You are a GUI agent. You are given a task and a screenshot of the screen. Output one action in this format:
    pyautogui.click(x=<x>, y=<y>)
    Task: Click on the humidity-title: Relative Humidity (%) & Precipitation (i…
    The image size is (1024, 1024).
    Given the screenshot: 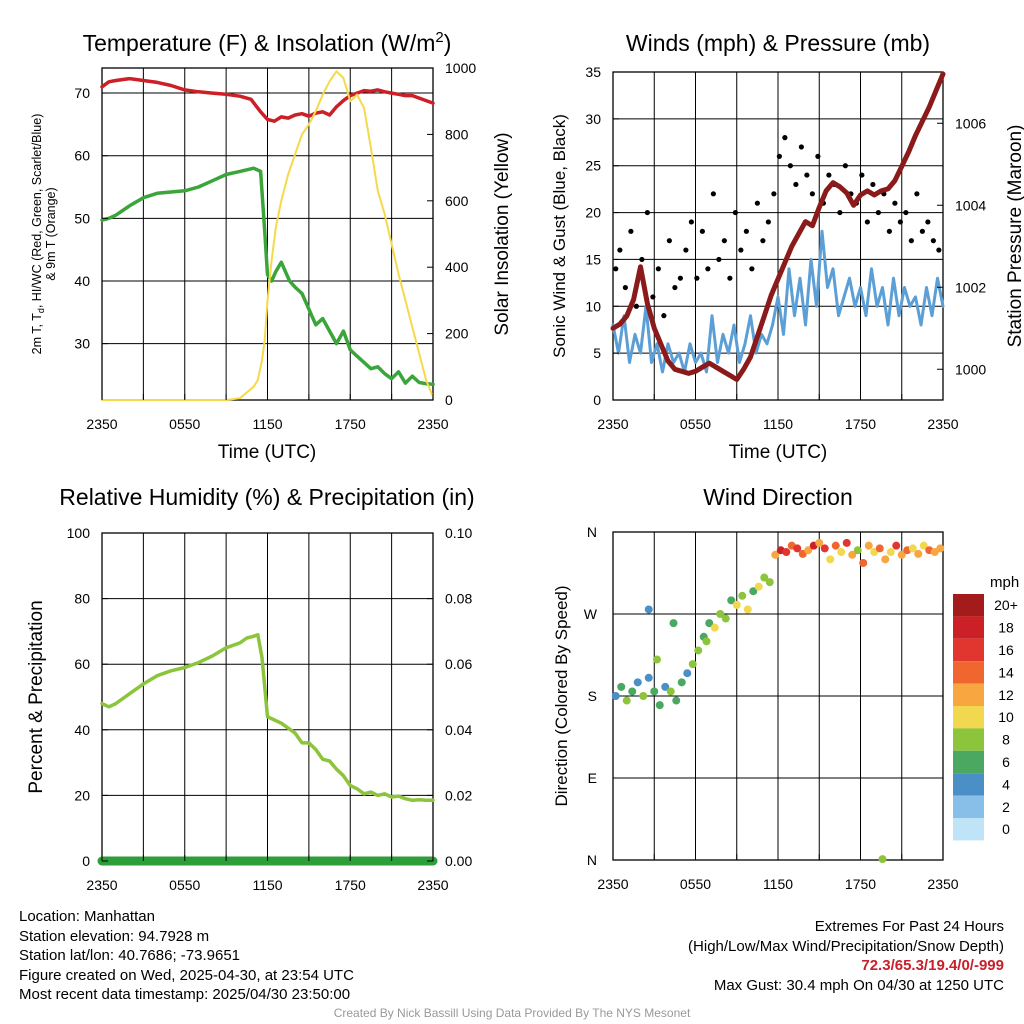 What is the action you would take?
    pyautogui.click(x=266, y=497)
    